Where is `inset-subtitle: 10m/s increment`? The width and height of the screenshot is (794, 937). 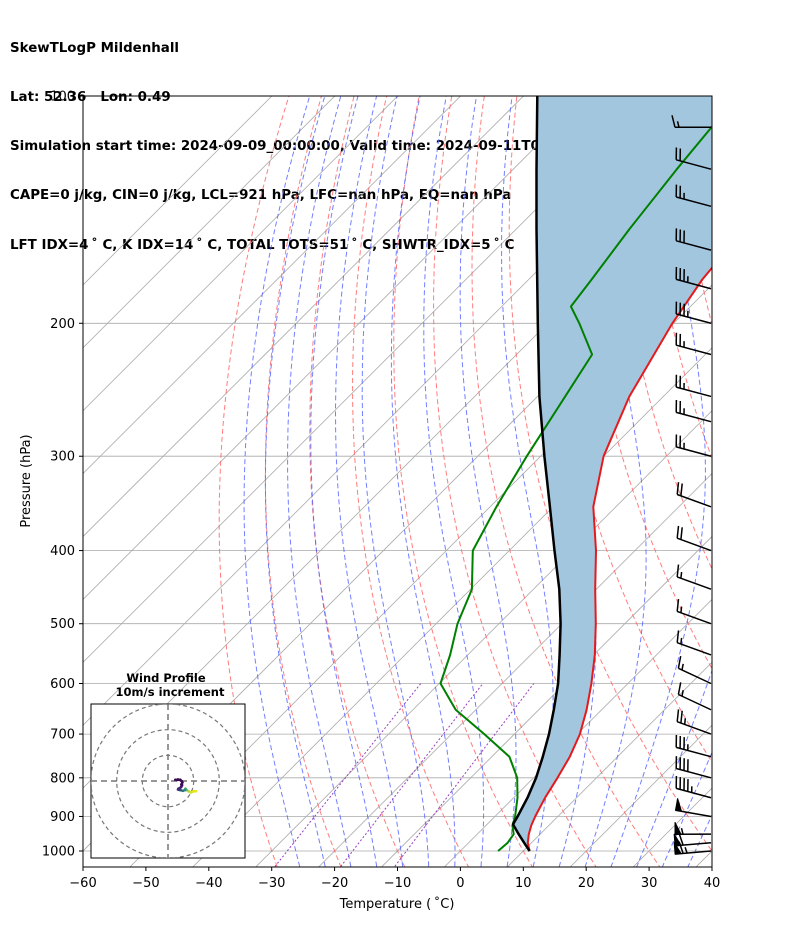 inset-subtitle: 10m/s increment is located at coordinates (170, 692).